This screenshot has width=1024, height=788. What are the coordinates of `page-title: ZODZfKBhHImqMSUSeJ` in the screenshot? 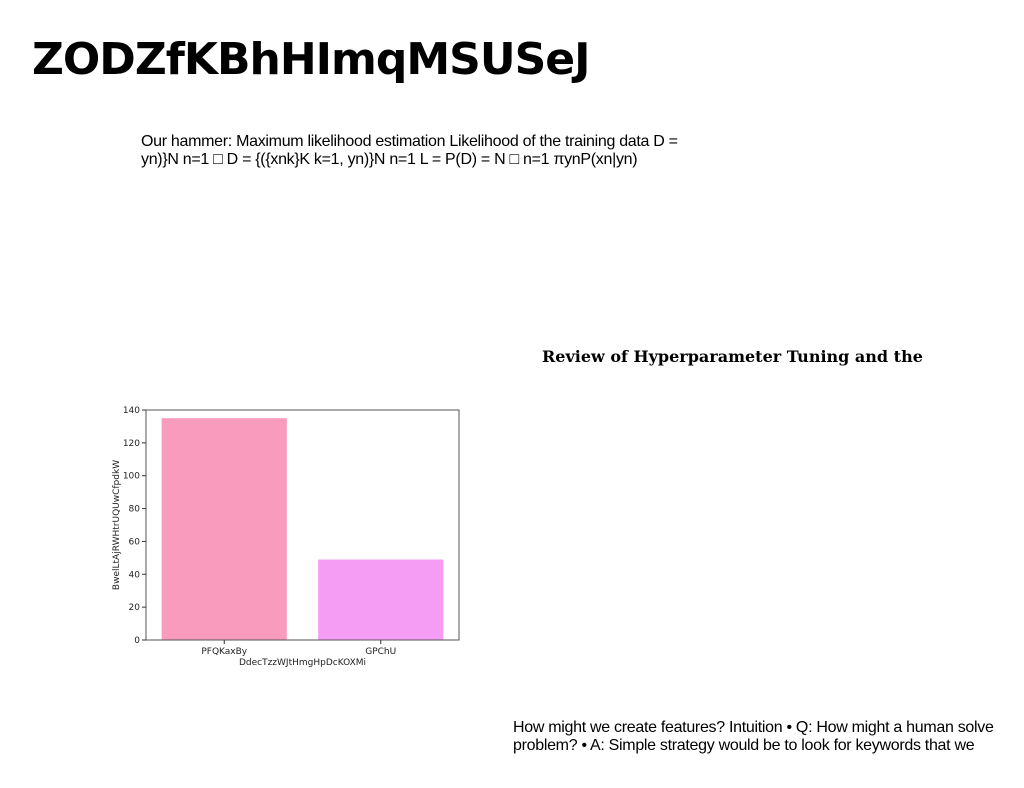 It's located at (311, 59).